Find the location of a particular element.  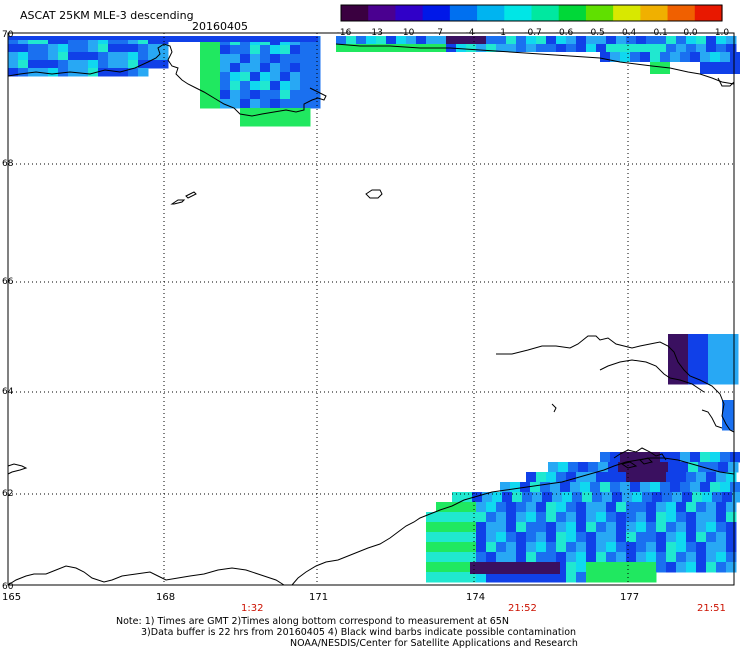

seward-peninsula is located at coordinates (615, 384).